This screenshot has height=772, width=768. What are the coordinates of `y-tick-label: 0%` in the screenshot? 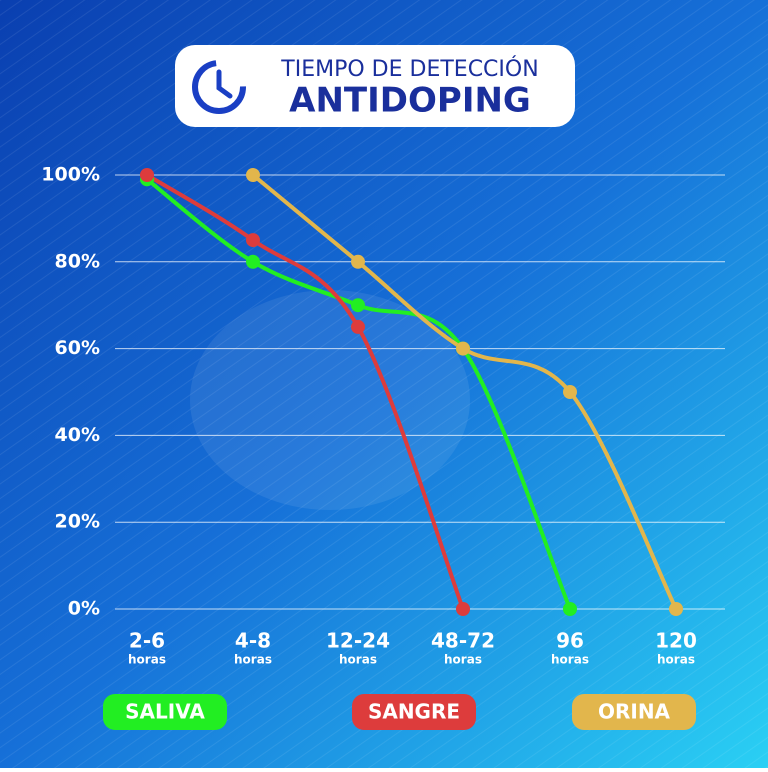 It's located at (84, 609).